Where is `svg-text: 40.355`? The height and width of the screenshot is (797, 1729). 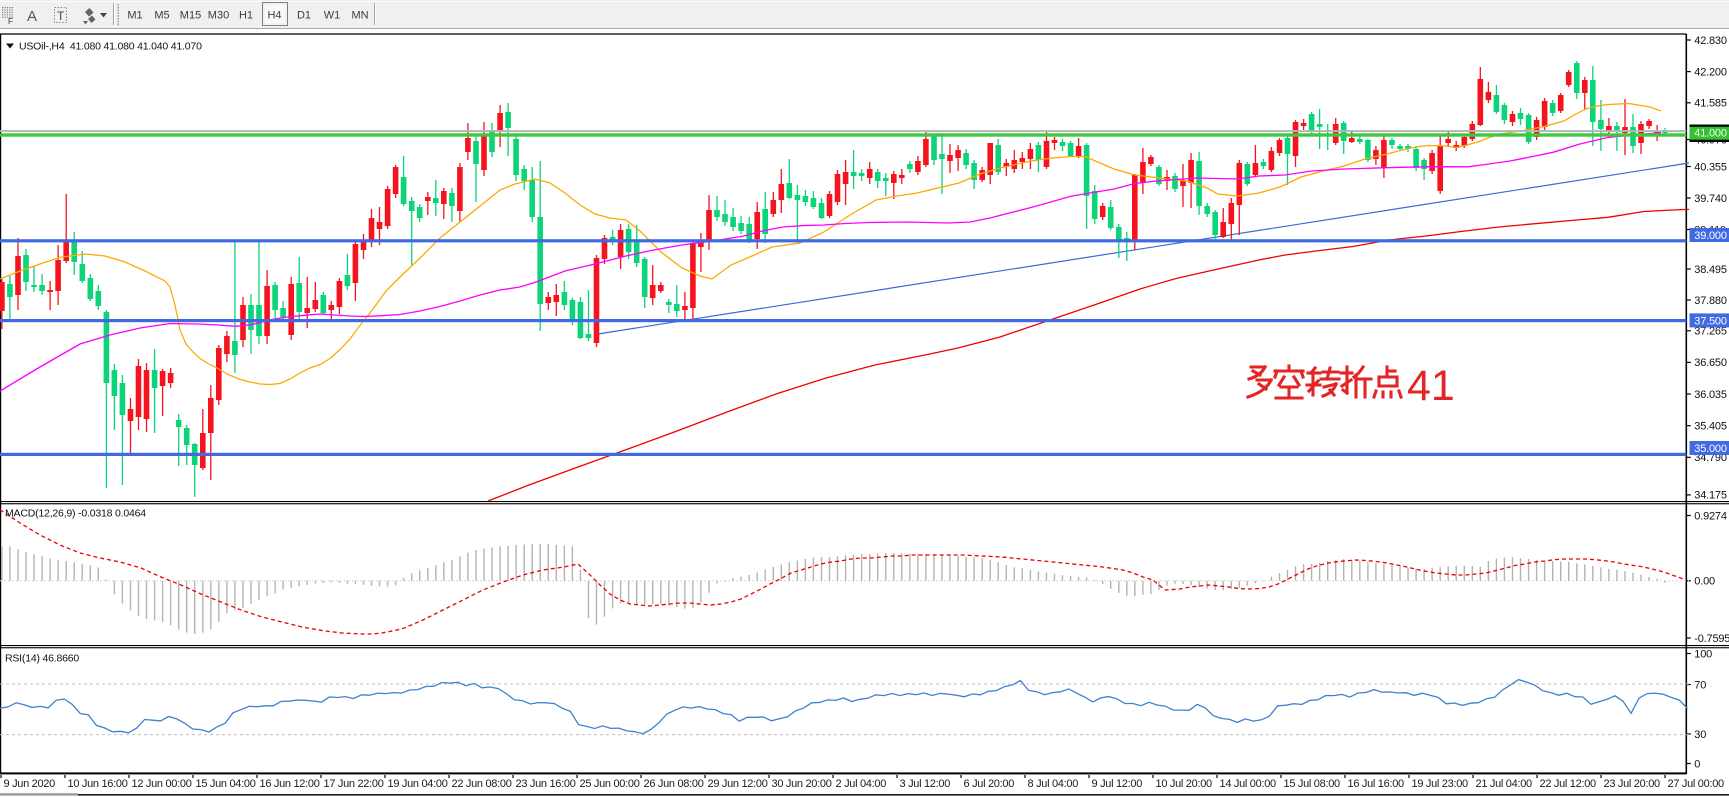
svg-text: 40.355 is located at coordinates (1710, 167).